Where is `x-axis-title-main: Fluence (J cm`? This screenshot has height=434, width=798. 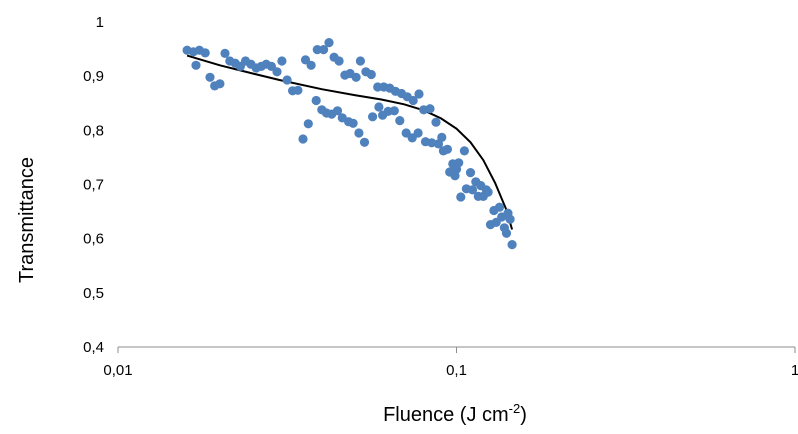 x-axis-title-main: Fluence (J cm is located at coordinates (446, 415).